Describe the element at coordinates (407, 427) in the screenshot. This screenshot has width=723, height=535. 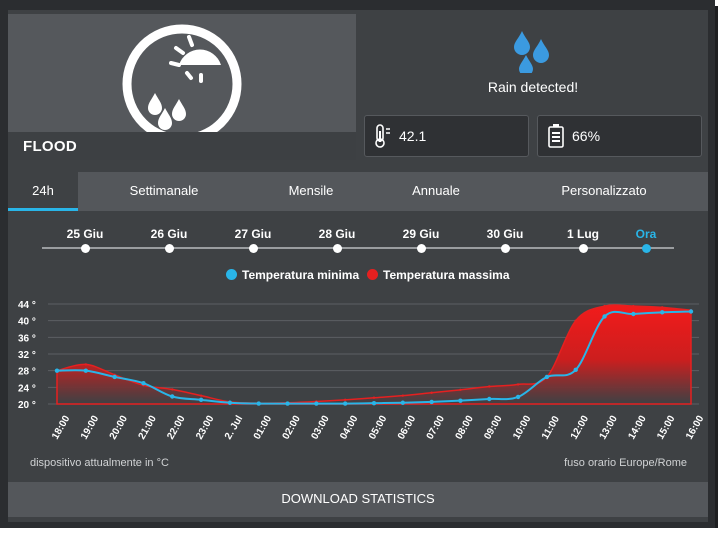
I see `x-tick-label: 06:00` at that location.